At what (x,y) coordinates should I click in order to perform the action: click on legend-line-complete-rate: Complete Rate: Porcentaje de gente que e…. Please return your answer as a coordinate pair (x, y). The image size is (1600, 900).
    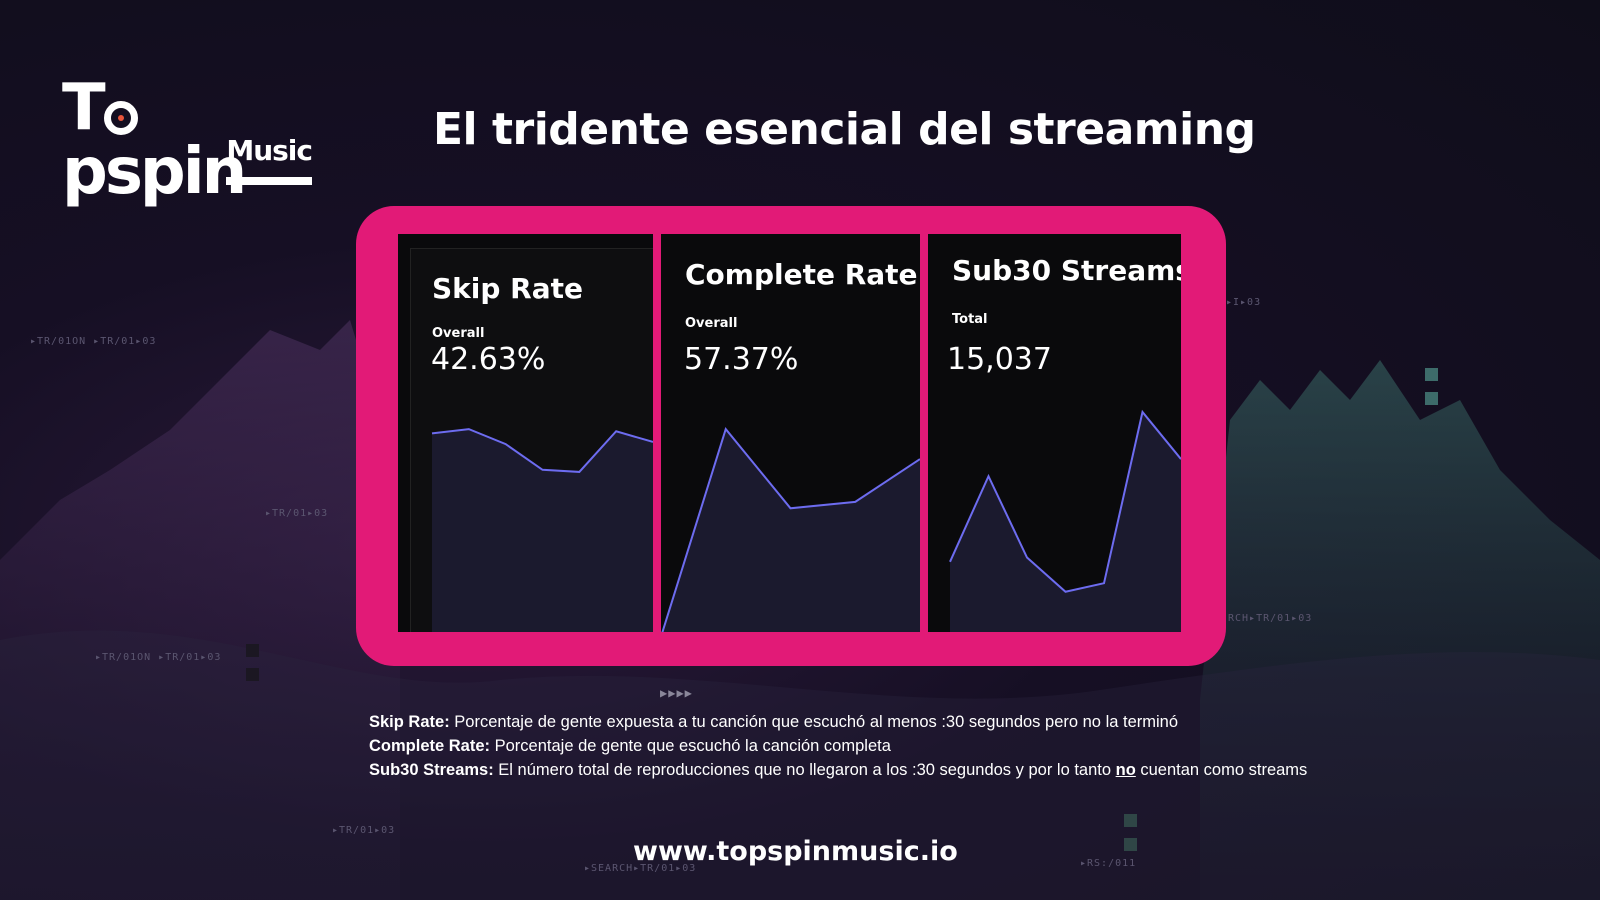
    Looking at the image, I should click on (838, 746).